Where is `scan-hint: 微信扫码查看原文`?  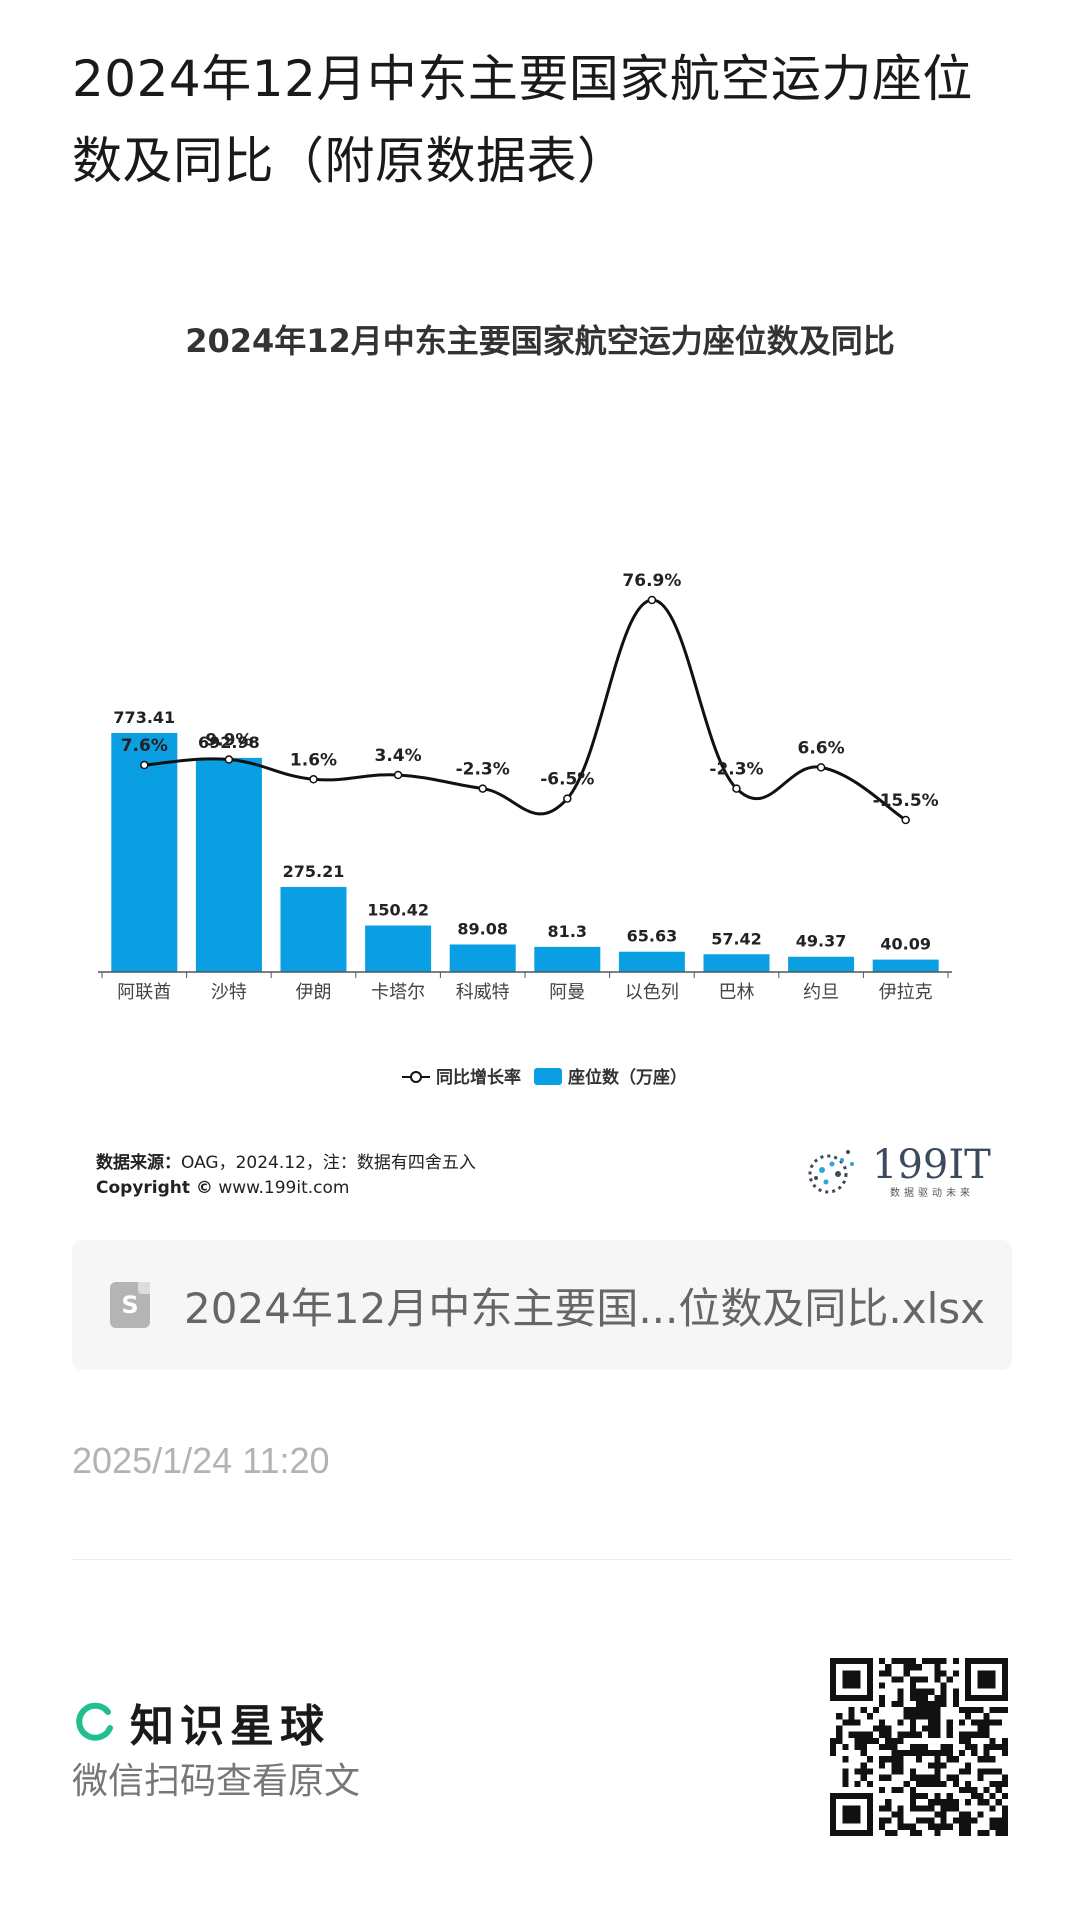
scan-hint: 微信扫码查看原文 is located at coordinates (216, 1781).